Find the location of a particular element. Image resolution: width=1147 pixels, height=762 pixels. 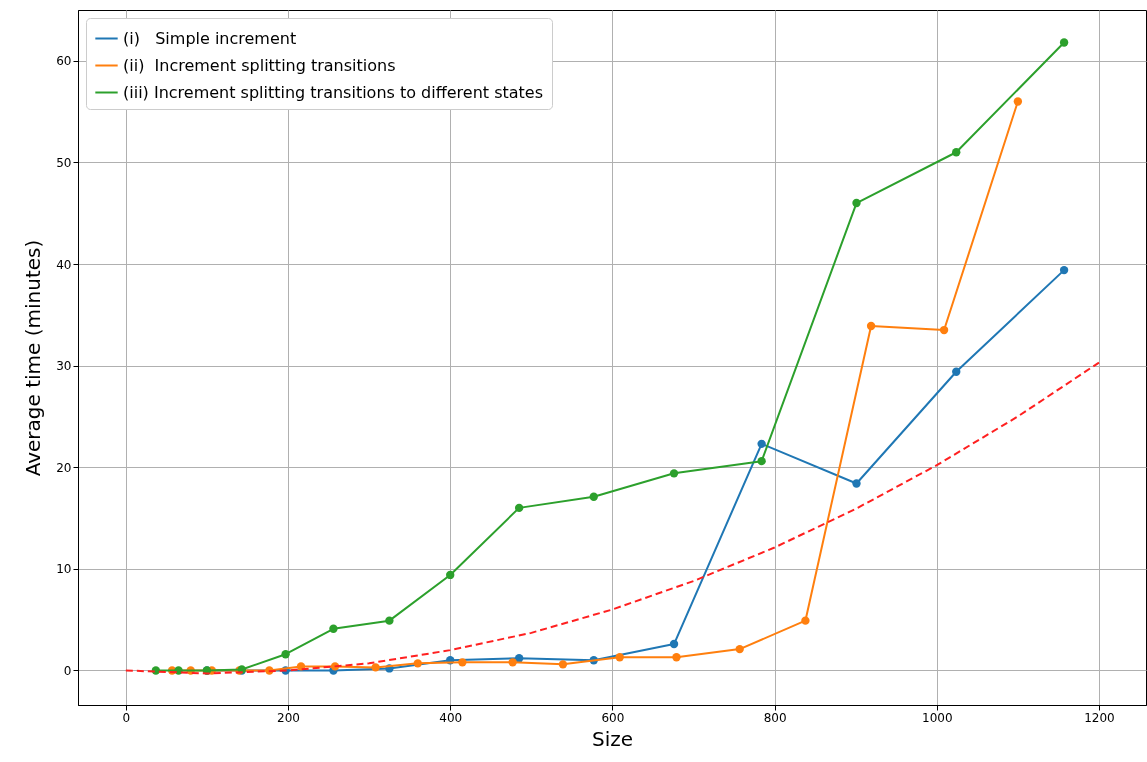

legend-label: (ii) Increment splitting transitions is located at coordinates (259, 65).